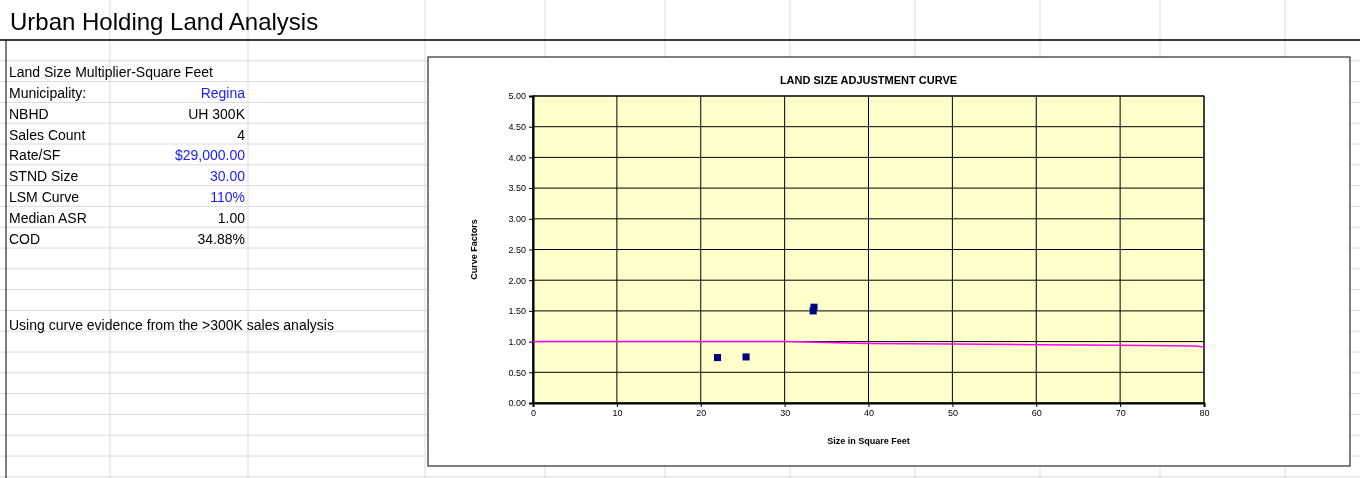 The width and height of the screenshot is (1360, 478). I want to click on y-tick-label: 2.50, so click(517, 249).